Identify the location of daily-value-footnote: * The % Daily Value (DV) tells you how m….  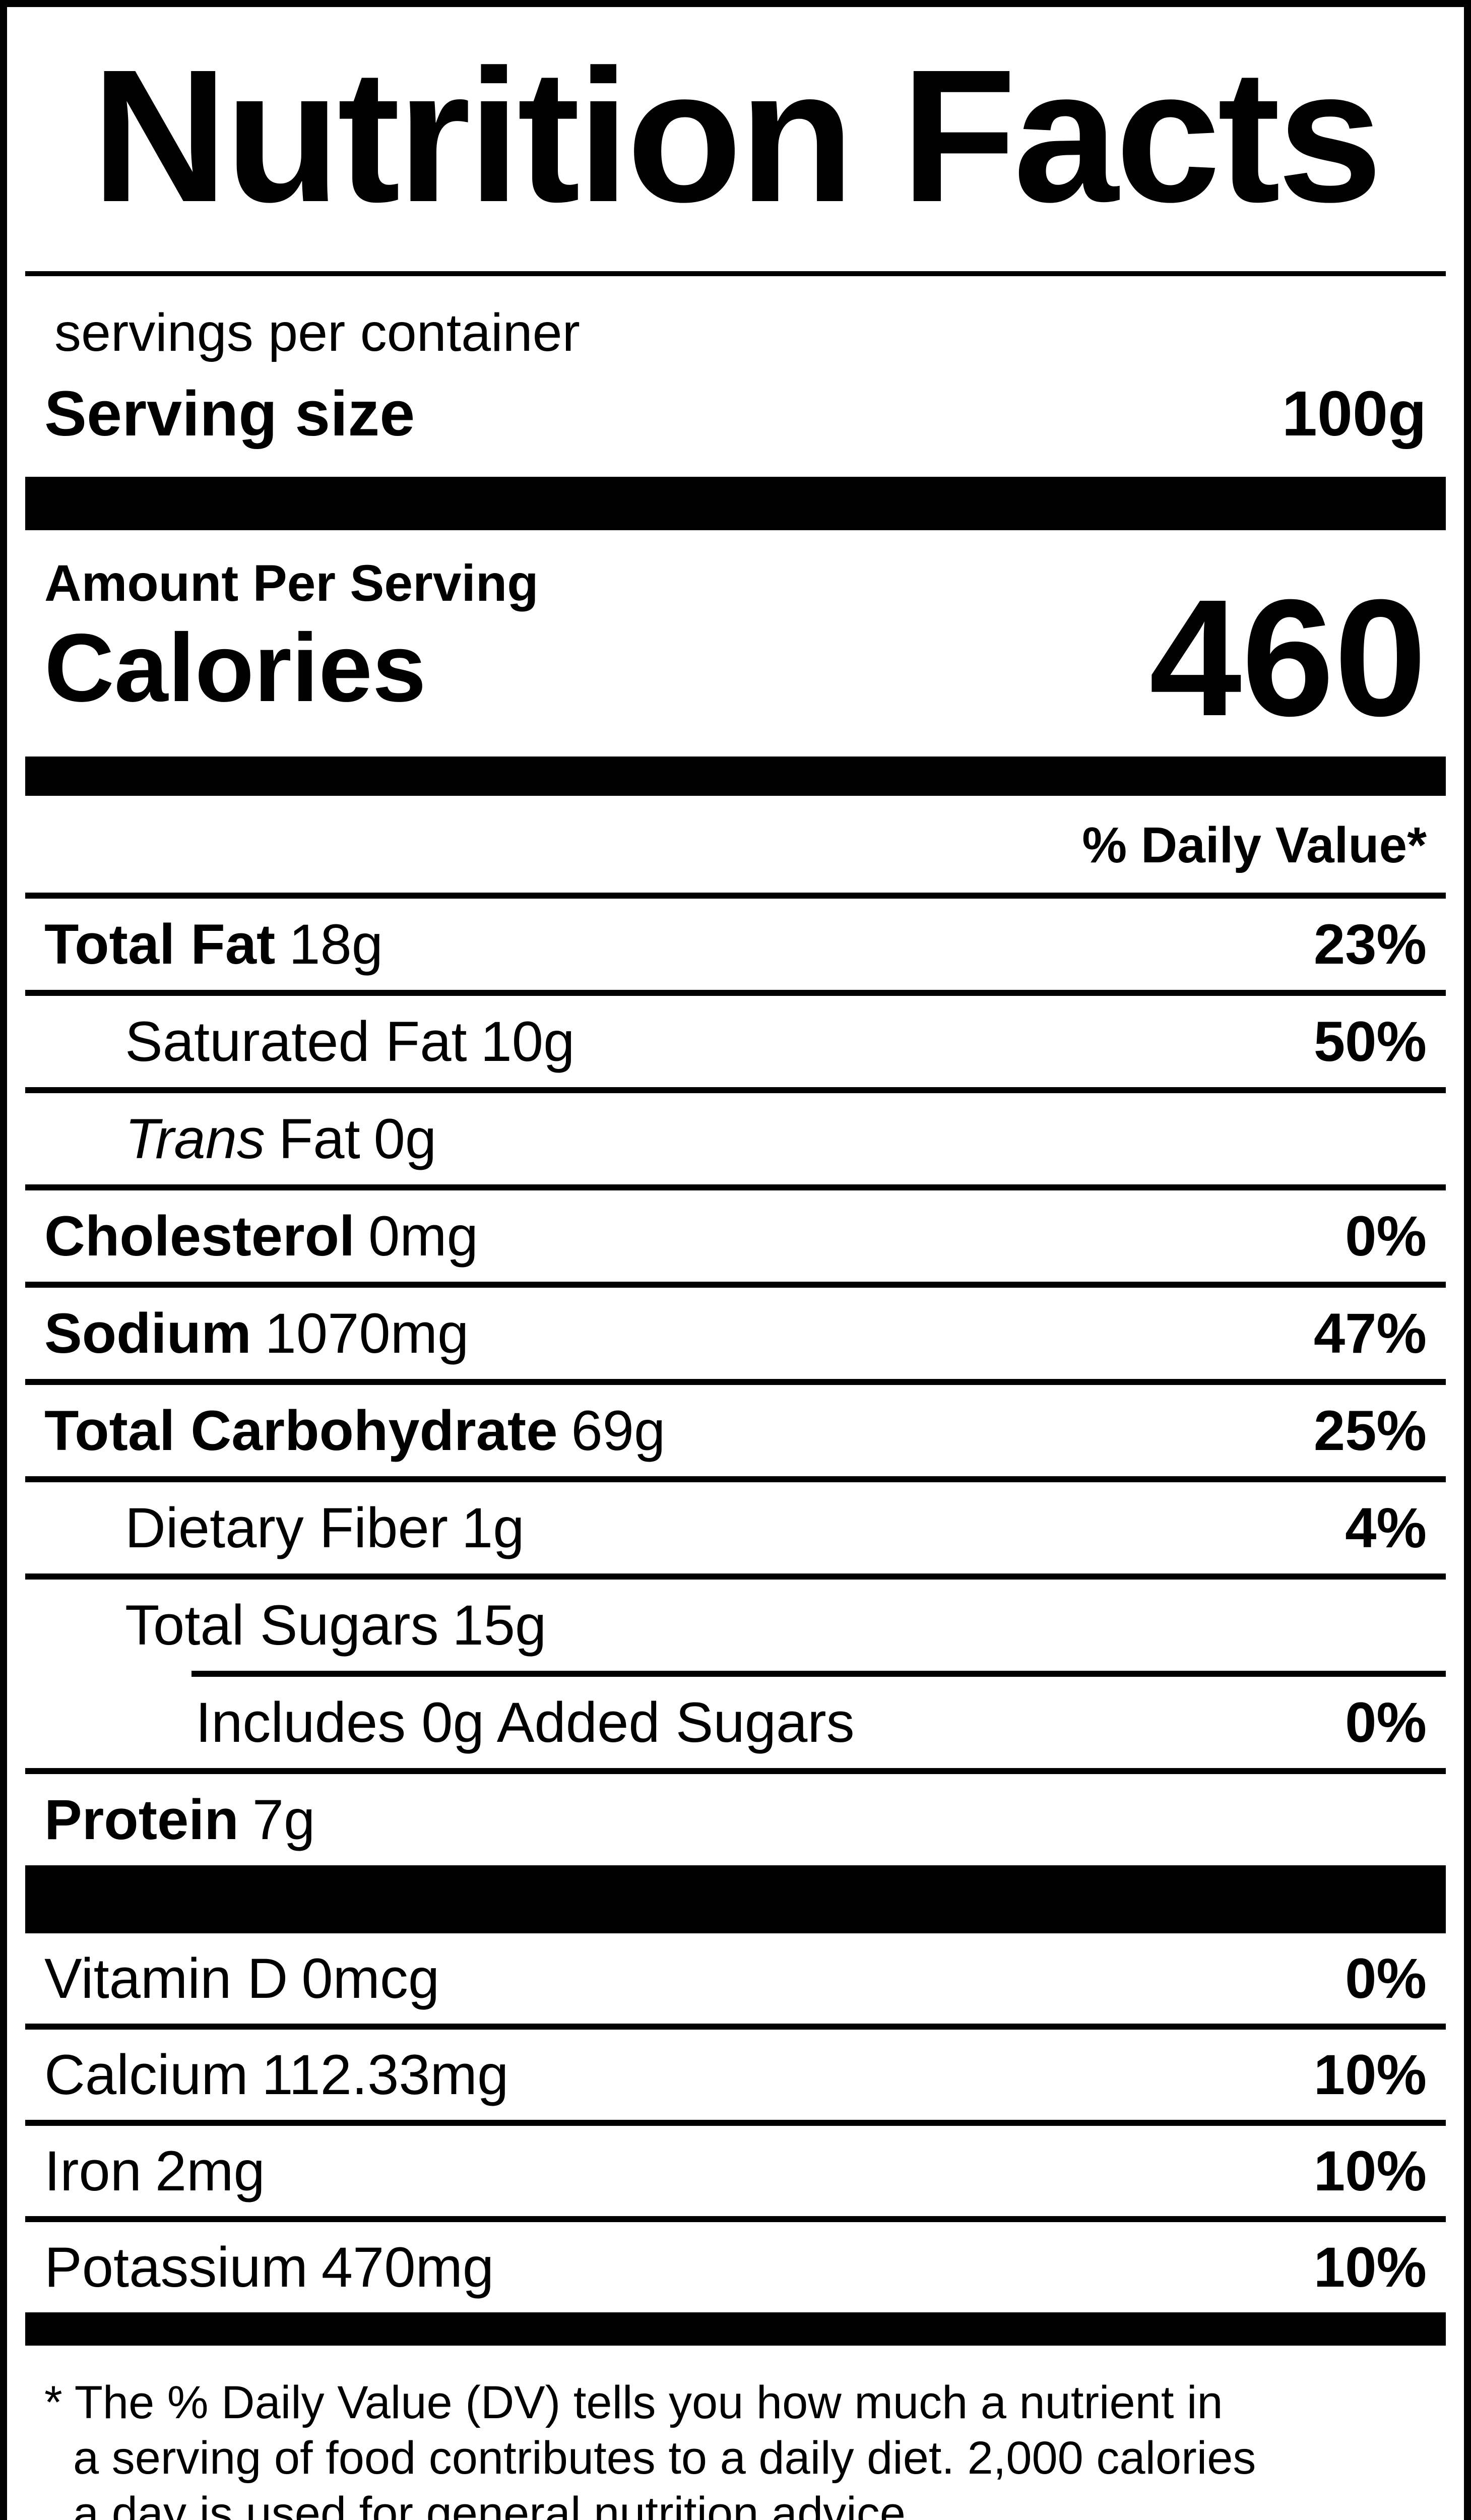
(735, 2433).